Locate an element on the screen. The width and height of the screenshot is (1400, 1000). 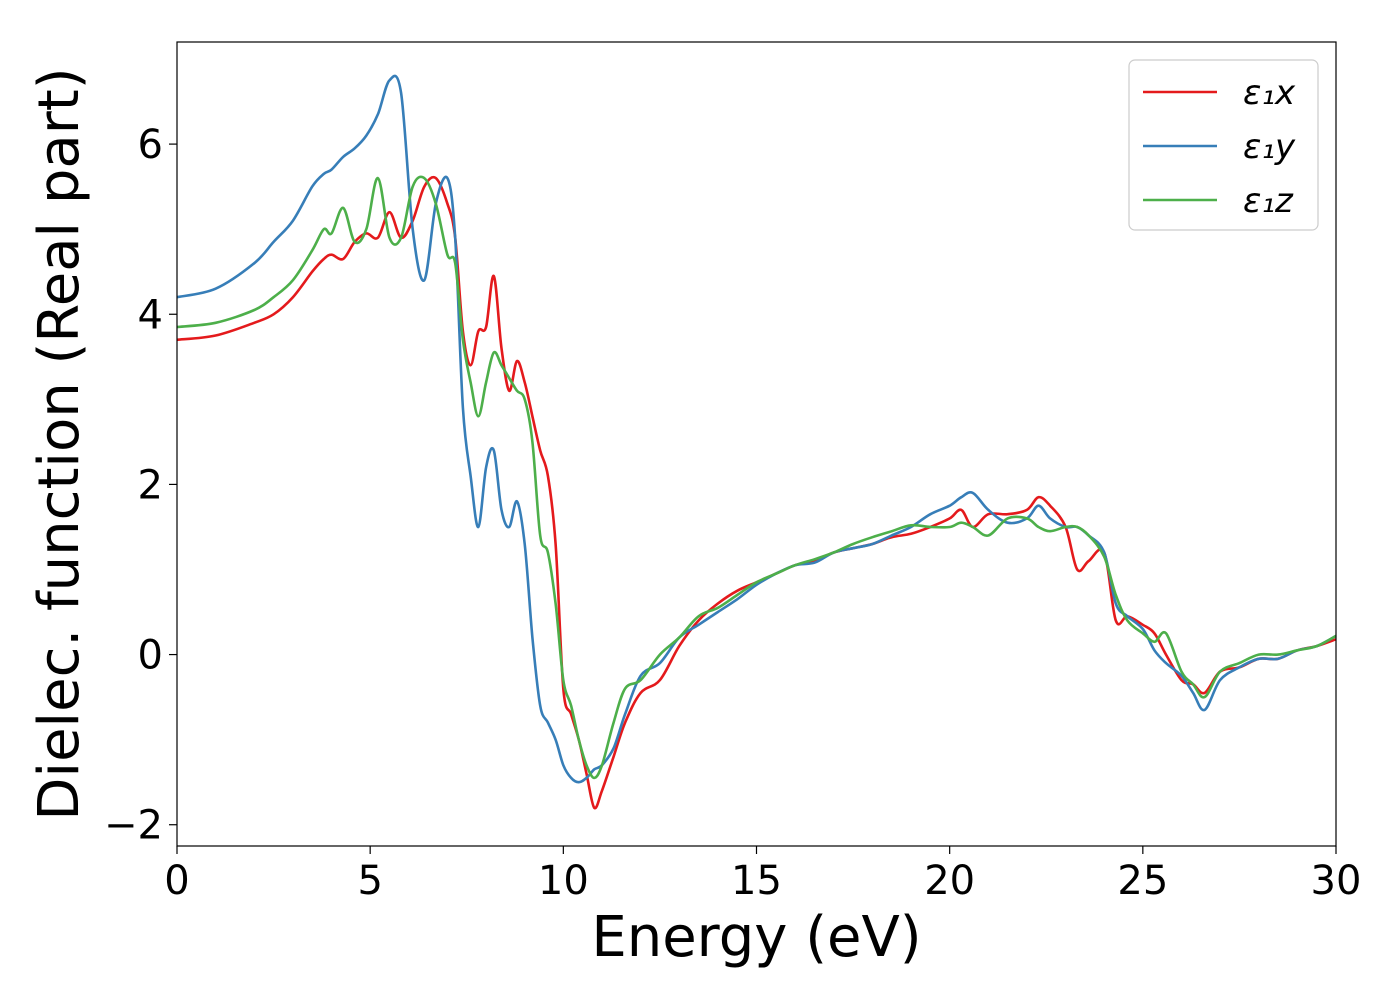
y-tick-label: 6 is located at coordinates (150, 145).